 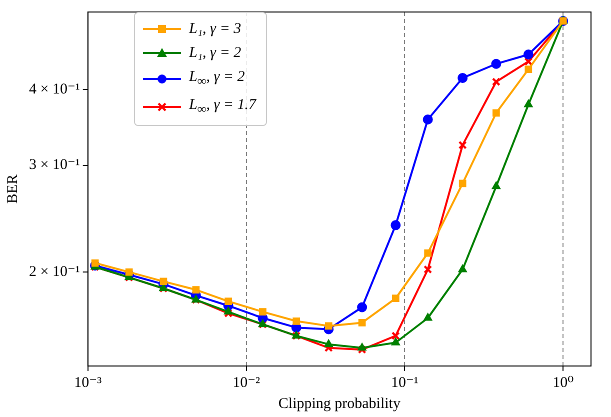 I want to click on x-tick-label: 10⁰, so click(x=563, y=382).